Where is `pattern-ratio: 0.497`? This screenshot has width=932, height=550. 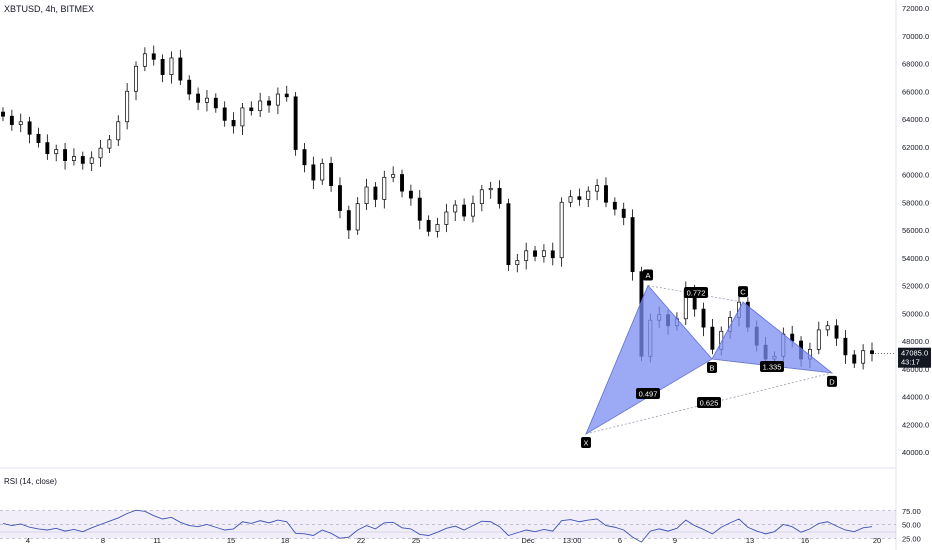
pattern-ratio: 0.497 is located at coordinates (648, 393).